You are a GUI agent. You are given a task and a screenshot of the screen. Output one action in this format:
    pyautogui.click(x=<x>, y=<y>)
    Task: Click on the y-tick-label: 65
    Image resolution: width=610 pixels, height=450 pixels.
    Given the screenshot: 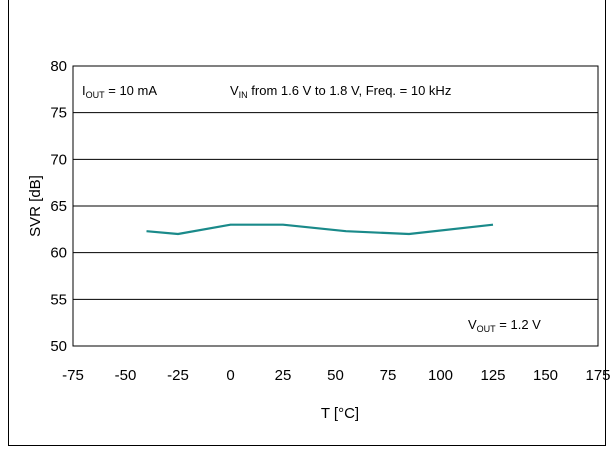 What is the action you would take?
    pyautogui.click(x=58, y=206)
    